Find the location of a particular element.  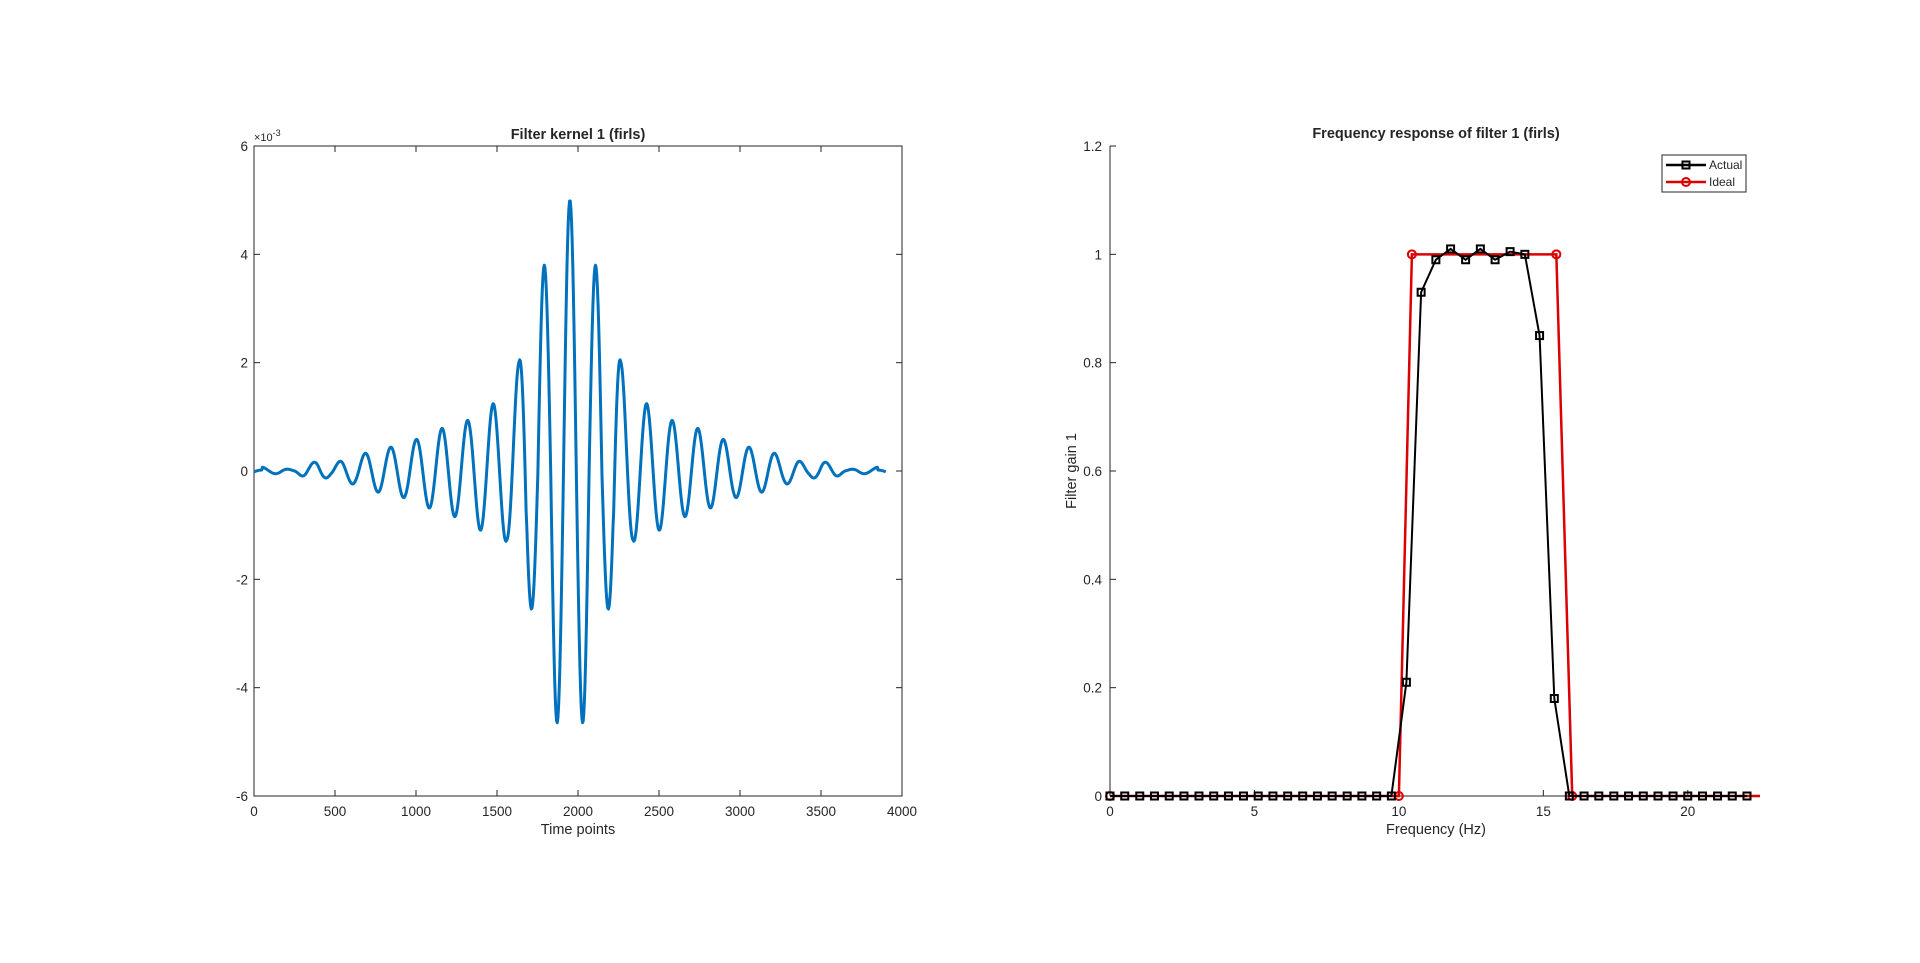

legend-actual-marker is located at coordinates (1686, 165).